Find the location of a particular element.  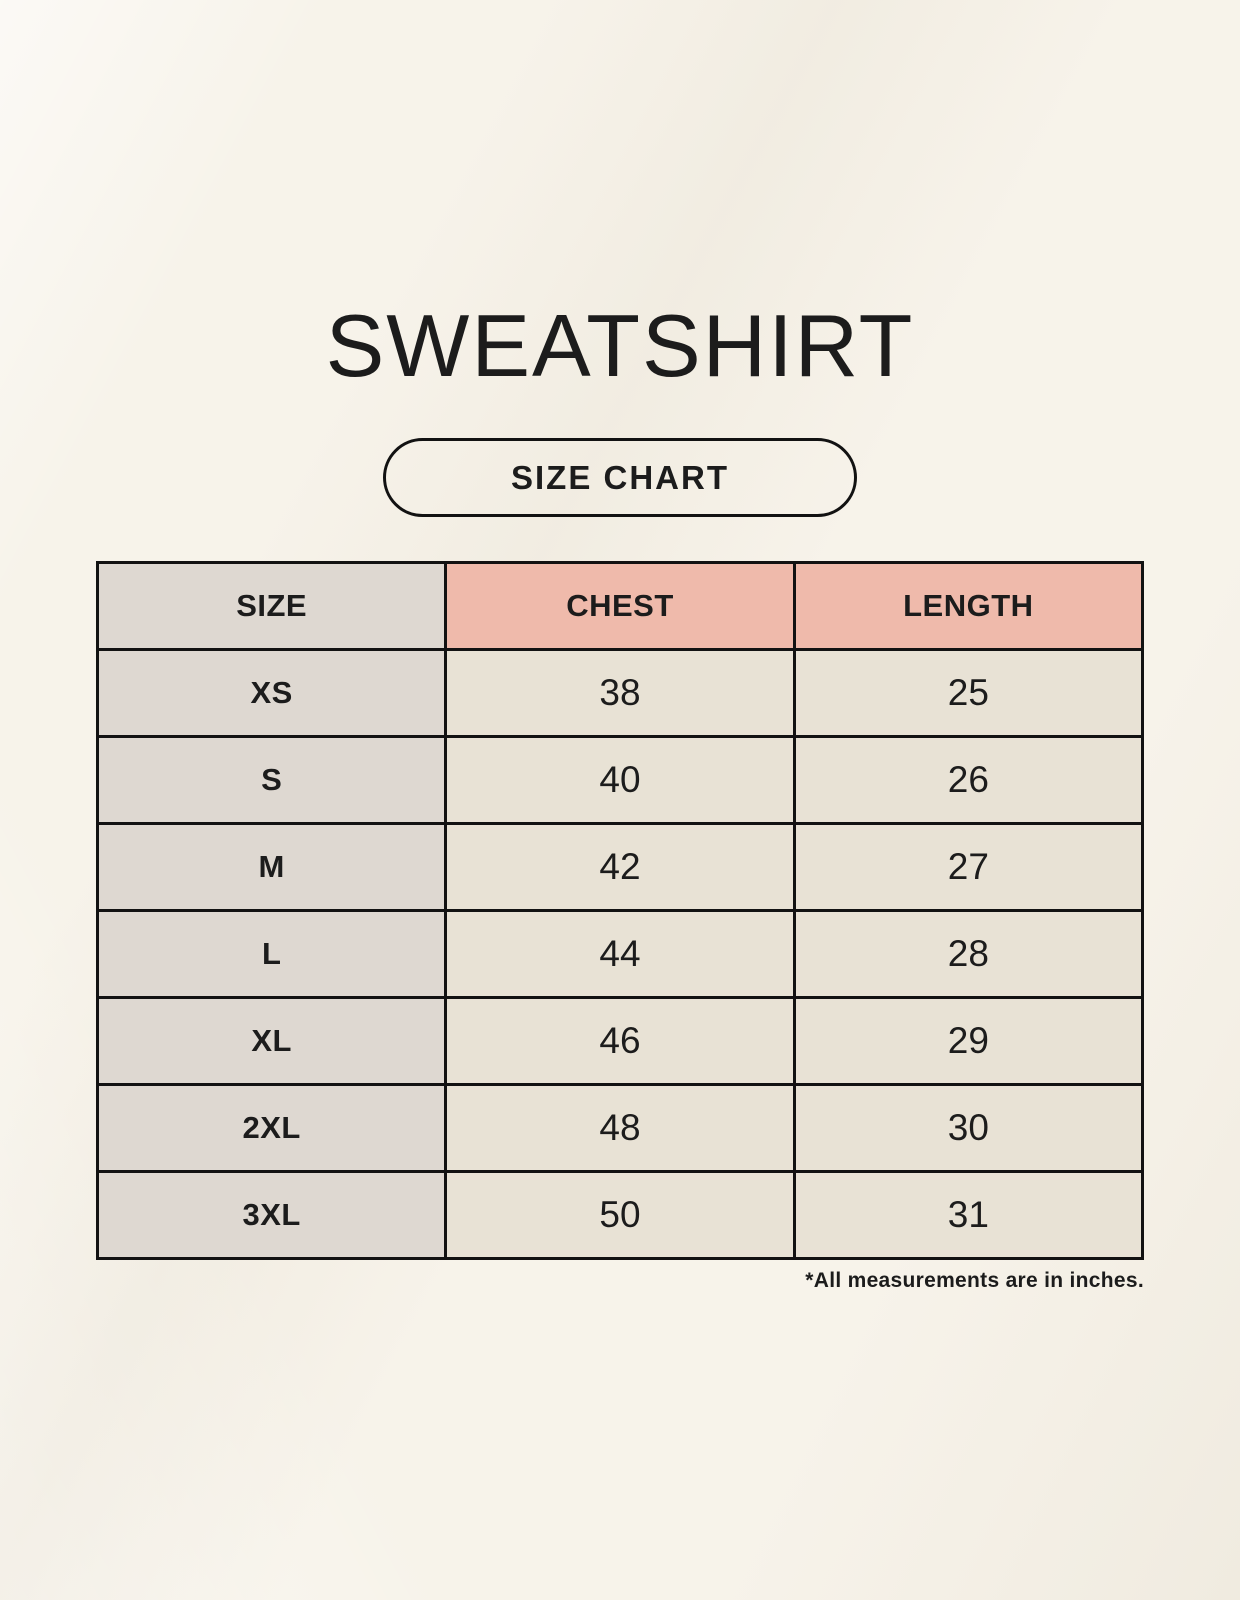

size-chart-badge: SIZE CHART is located at coordinates (620, 478).